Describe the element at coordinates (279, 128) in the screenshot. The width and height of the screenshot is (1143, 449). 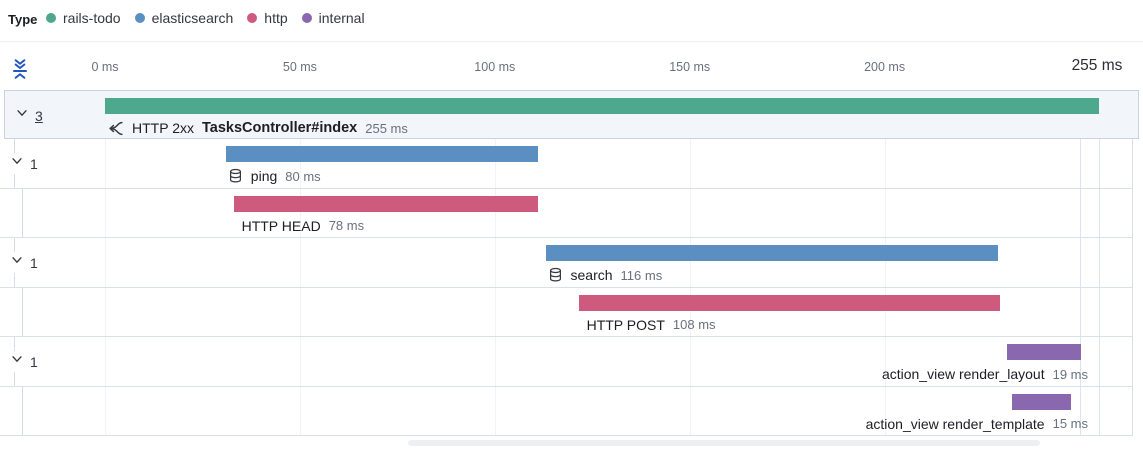
I see `span-name: TasksController#index` at that location.